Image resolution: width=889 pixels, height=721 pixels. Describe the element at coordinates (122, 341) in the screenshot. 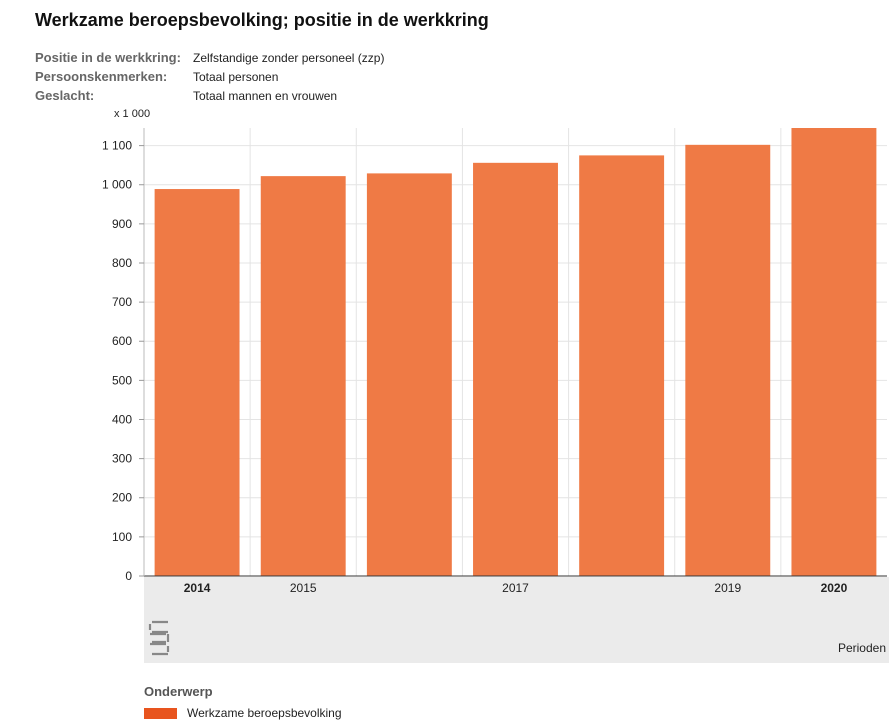

I see `y-tick-label: 600` at that location.